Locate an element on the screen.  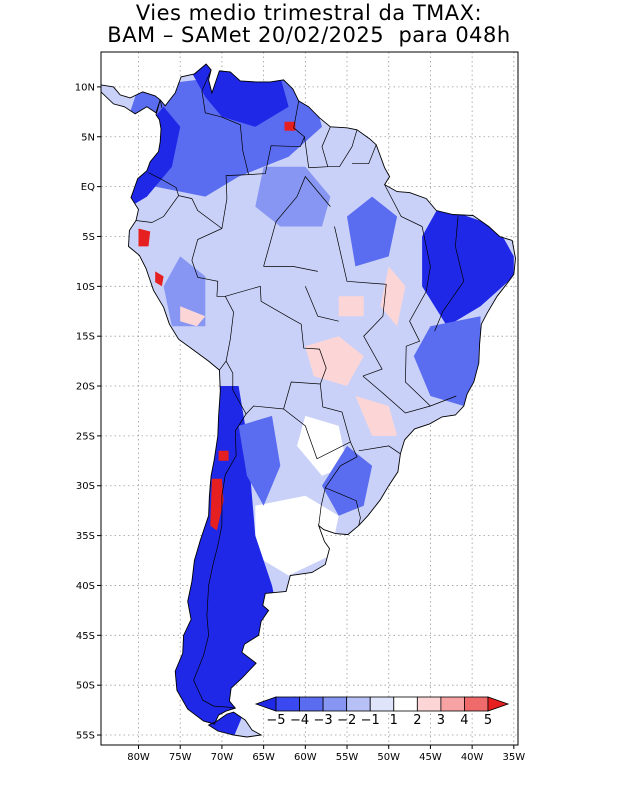
latitude-tick-label: 10N is located at coordinates (85, 87).